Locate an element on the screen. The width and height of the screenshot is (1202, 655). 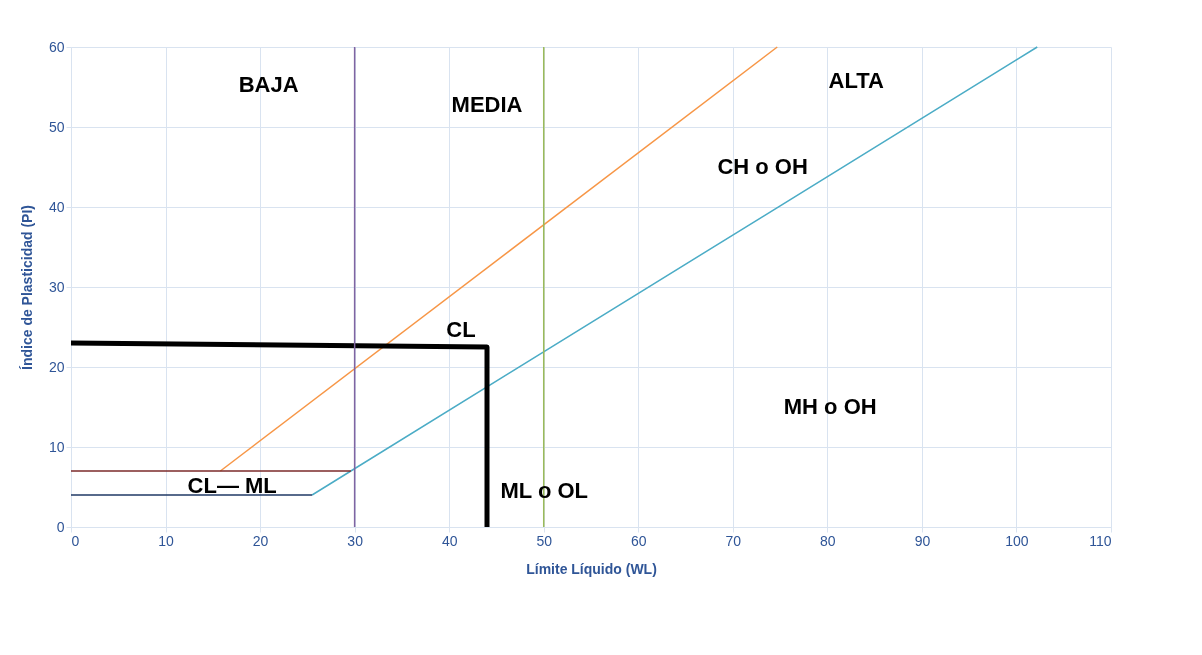
x-tick-label: 60 is located at coordinates (638, 540).